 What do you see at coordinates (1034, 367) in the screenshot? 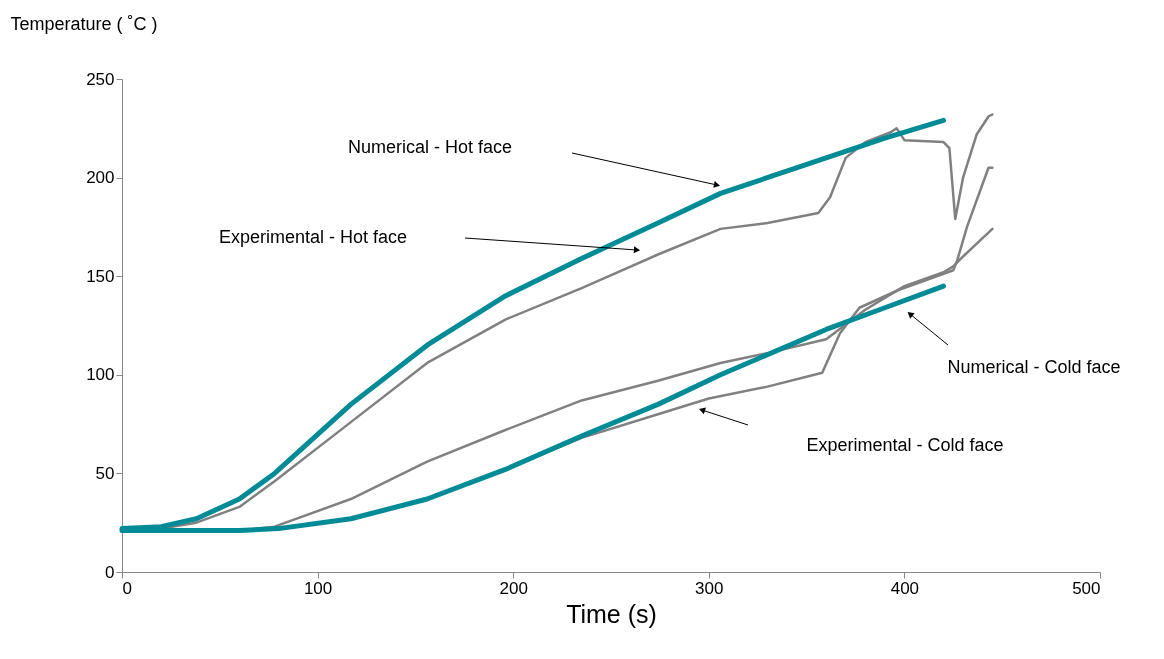
I see `annotation: Numerical - Cold face` at bounding box center [1034, 367].